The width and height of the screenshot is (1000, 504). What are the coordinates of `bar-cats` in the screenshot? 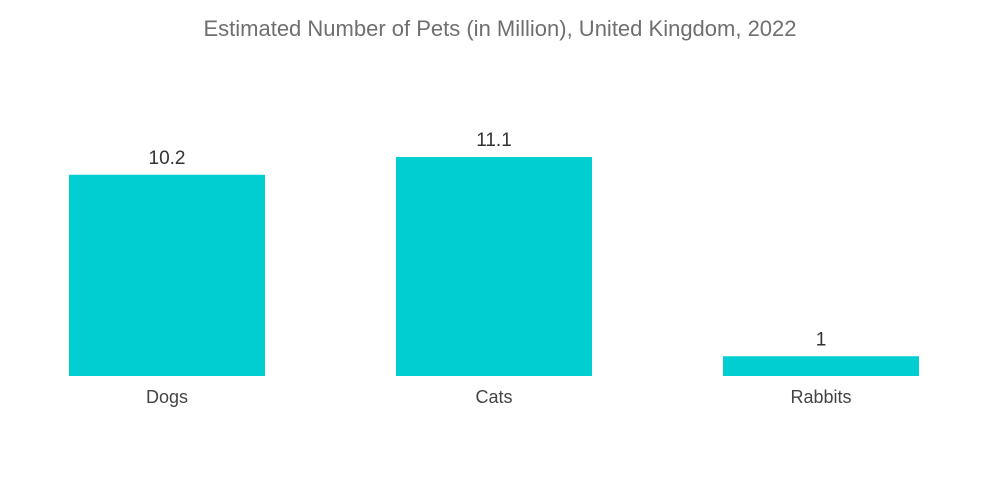 It's located at (494, 266).